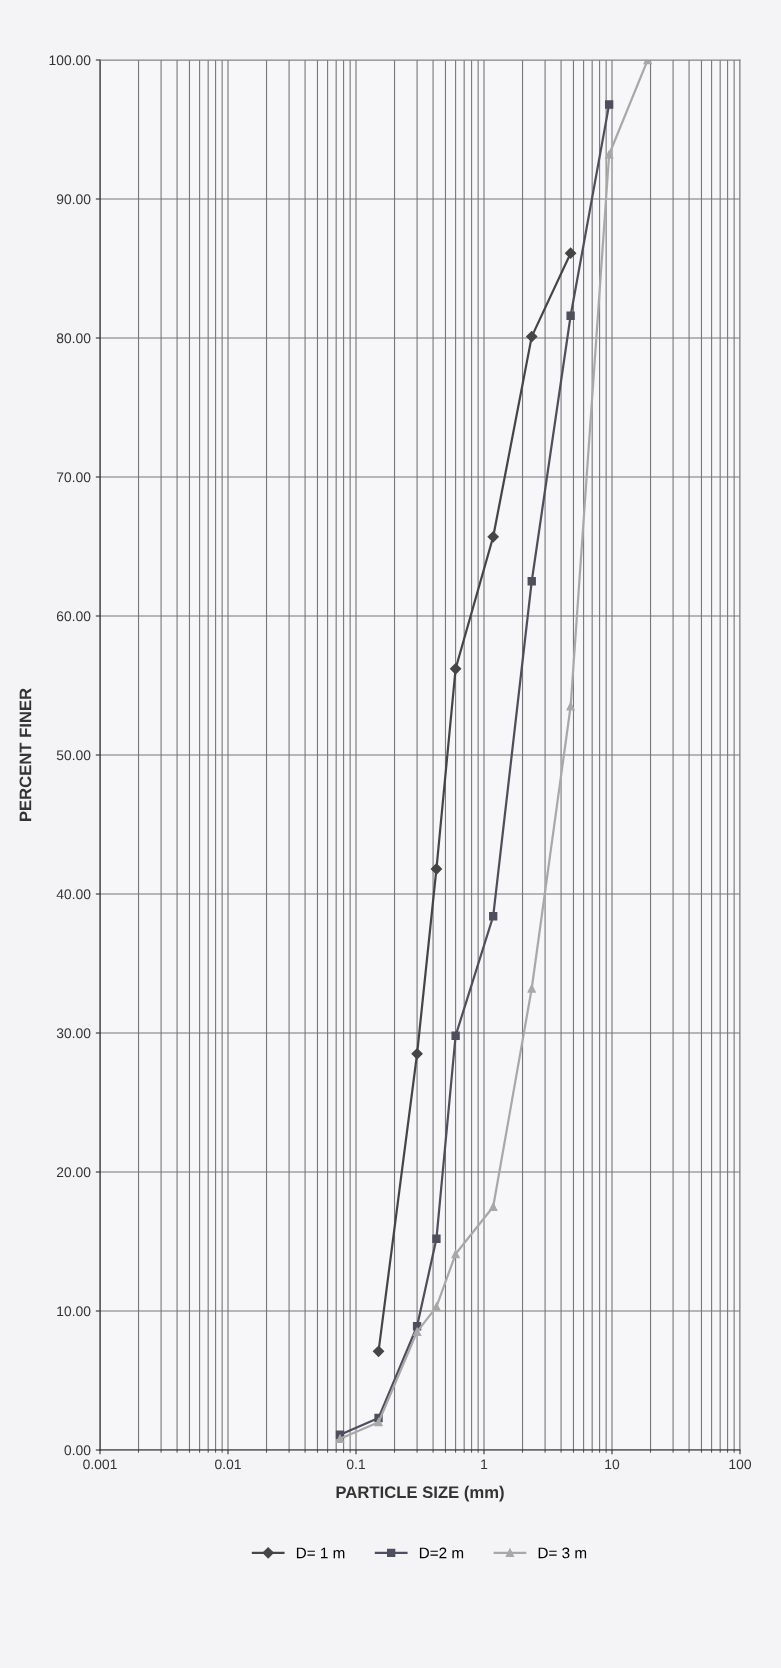 Image resolution: width=781 pixels, height=1668 pixels. What do you see at coordinates (420, 1493) in the screenshot?
I see `x-axis-title: PARTICLE SIZE (mm)` at bounding box center [420, 1493].